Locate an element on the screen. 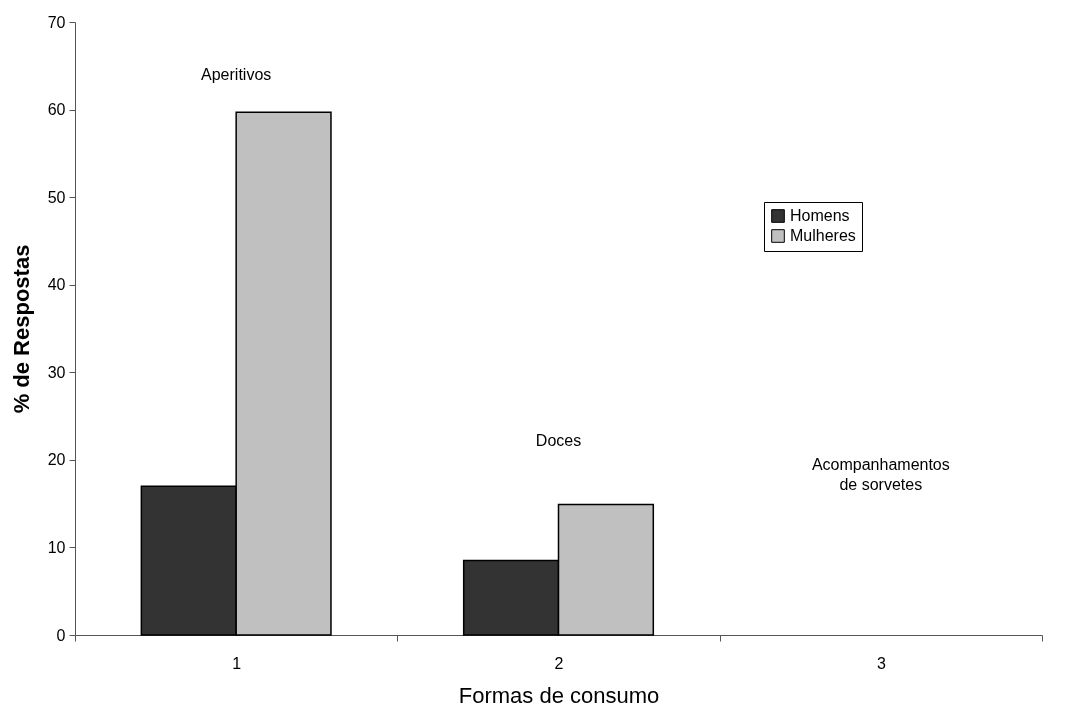 Image resolution: width=1073 pixels, height=719 pixels. annotation: Doces is located at coordinates (558, 440).